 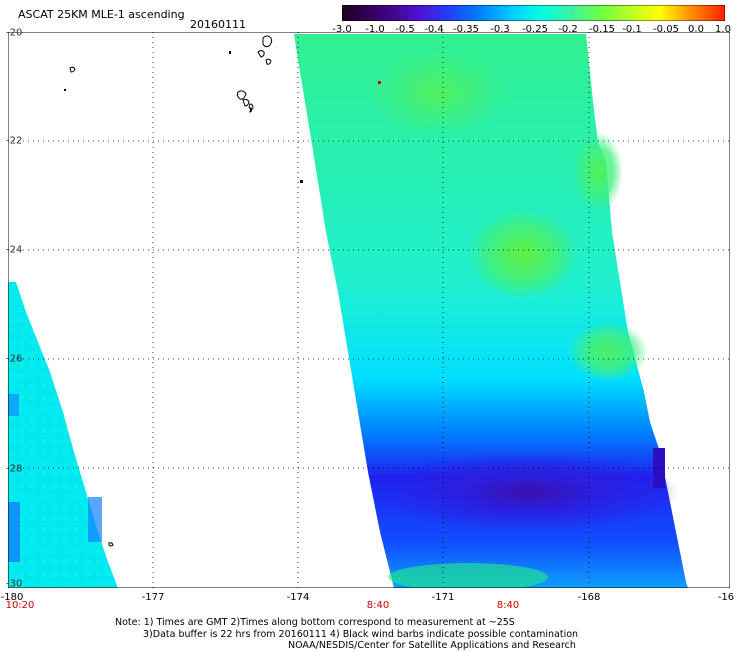 I want to click on lon-label: -16, so click(x=726, y=597).